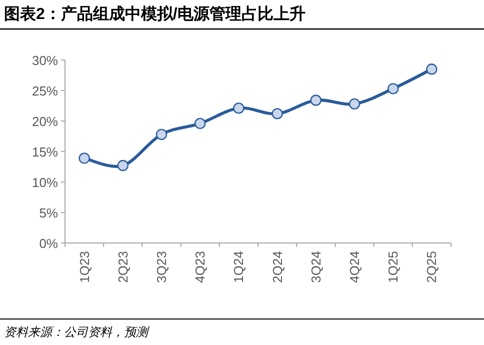 This screenshot has width=484, height=345. I want to click on x-tick-label: 2Q25, so click(432, 267).